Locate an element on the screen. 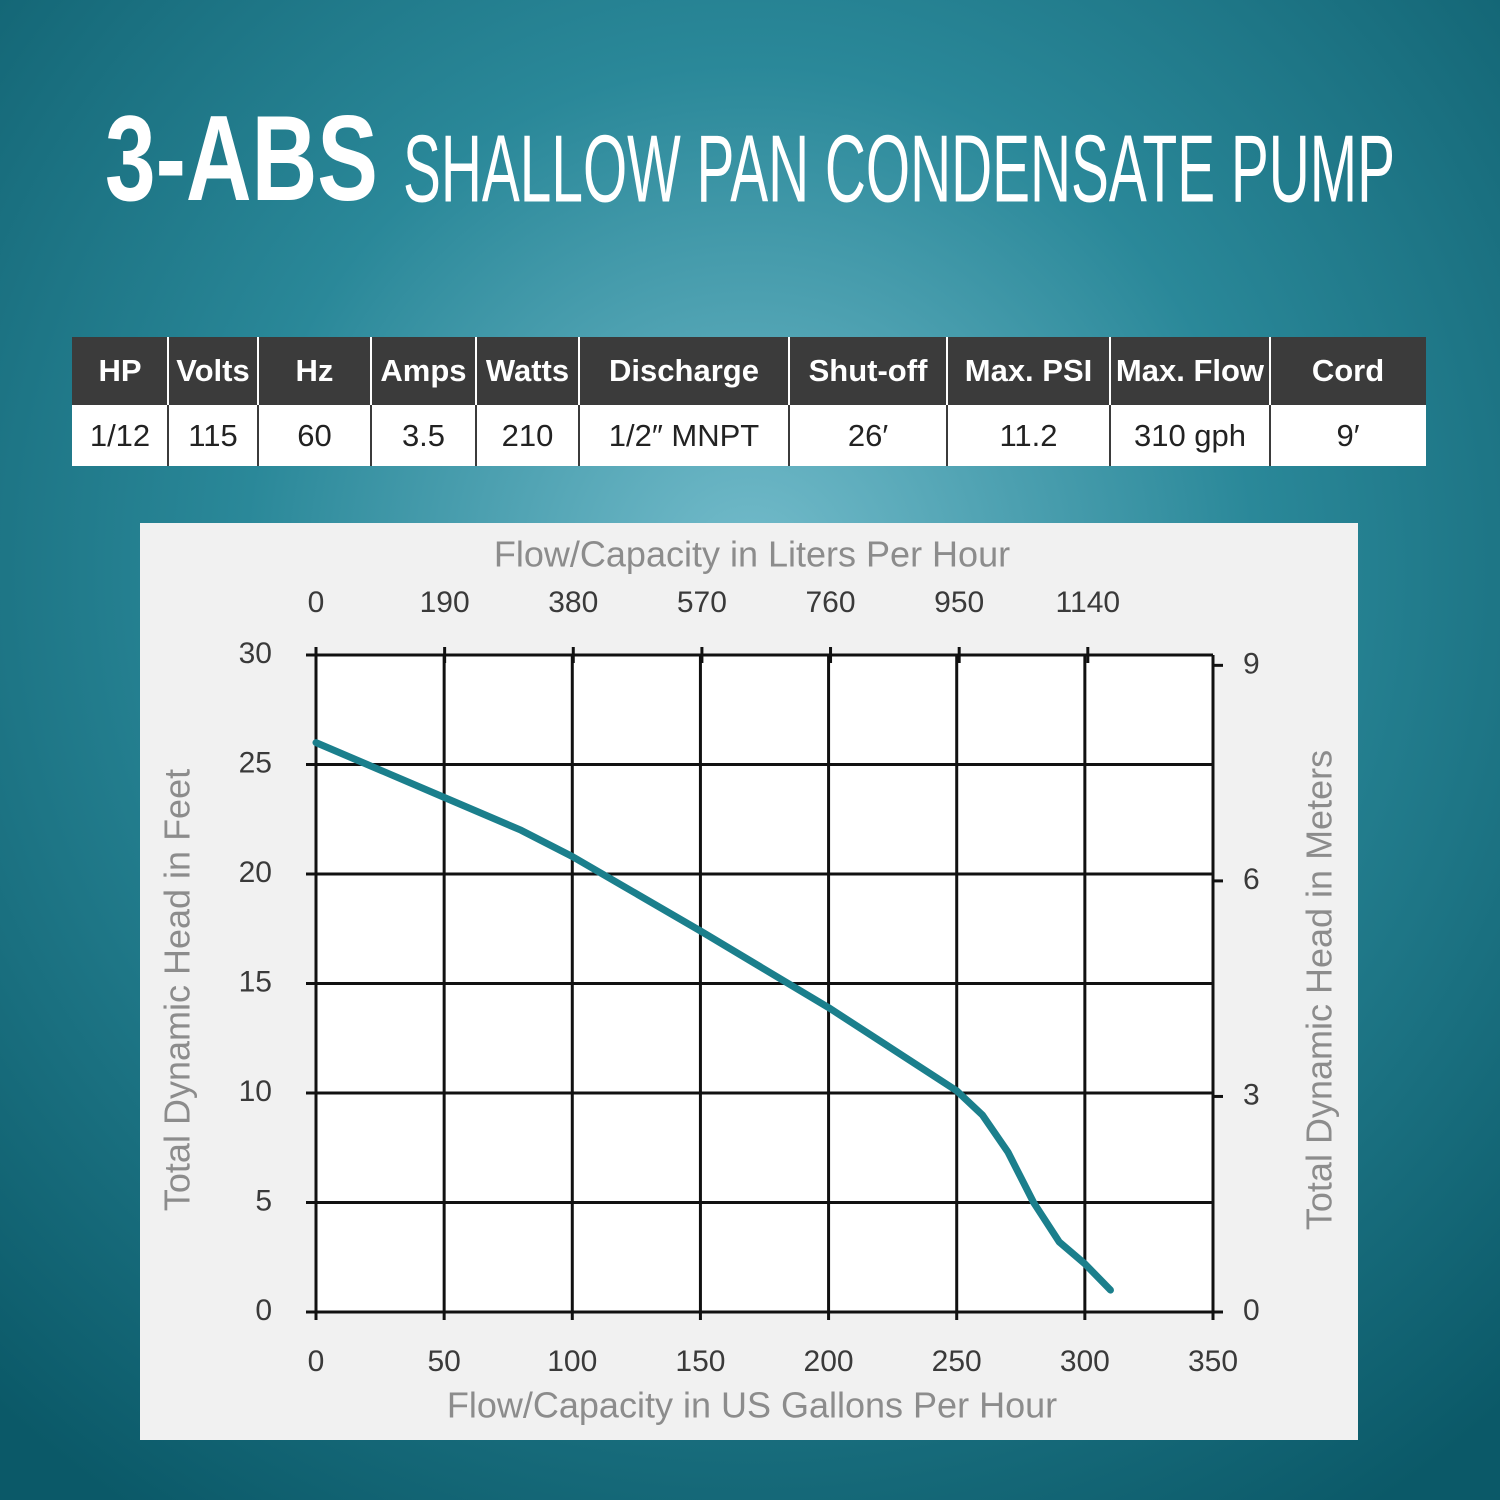 The width and height of the screenshot is (1500, 1500). x-tick-label: 50 is located at coordinates (443, 1361).